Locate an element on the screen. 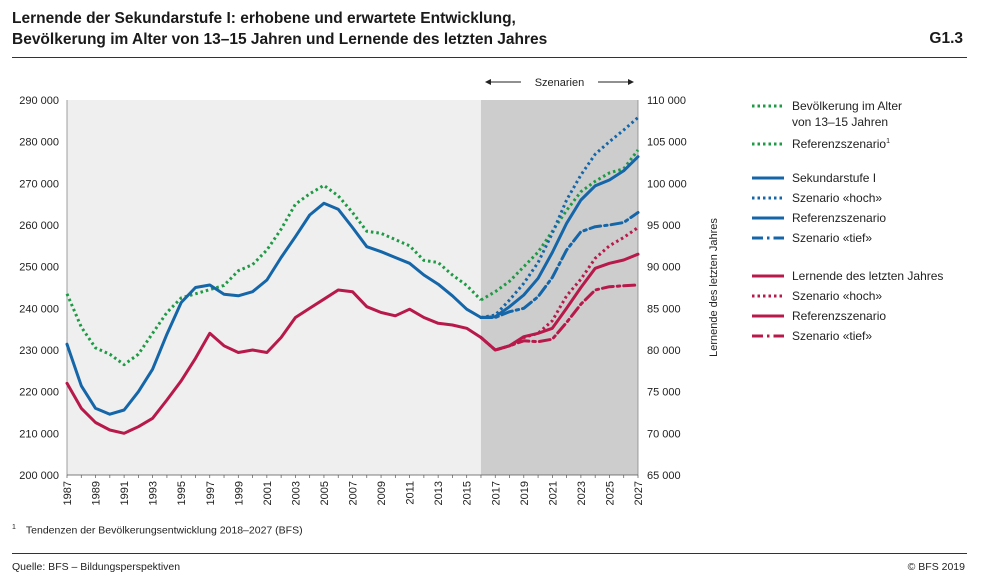  footnote-mark: 1 is located at coordinates (14, 527).